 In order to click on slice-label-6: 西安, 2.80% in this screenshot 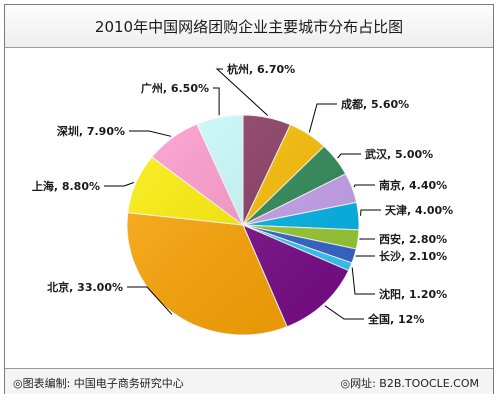, I will do `click(413, 239)`.